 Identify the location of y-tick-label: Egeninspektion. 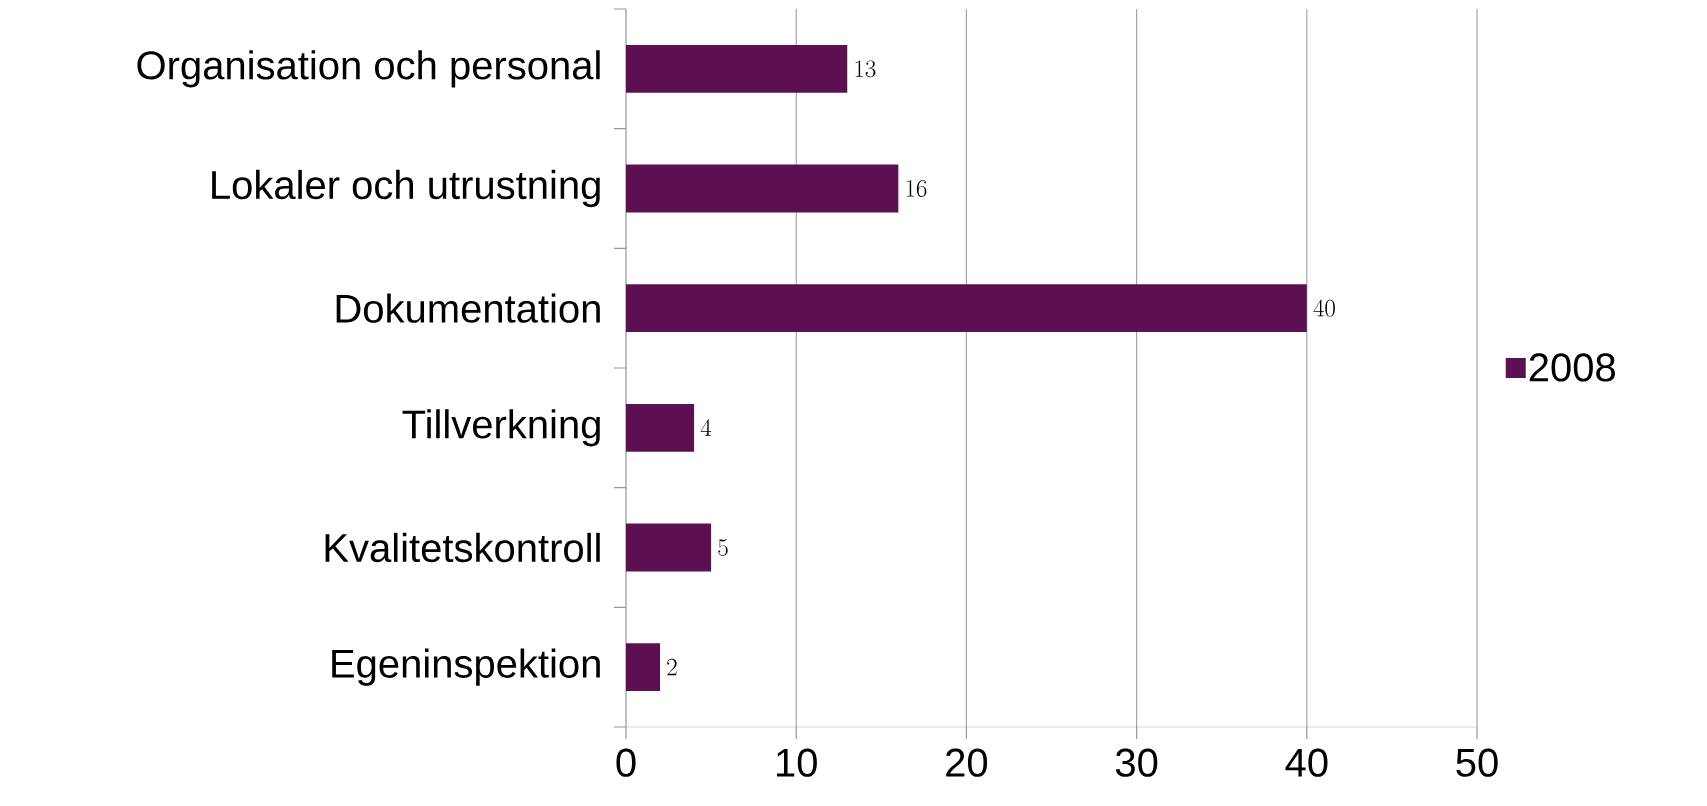
(466, 667).